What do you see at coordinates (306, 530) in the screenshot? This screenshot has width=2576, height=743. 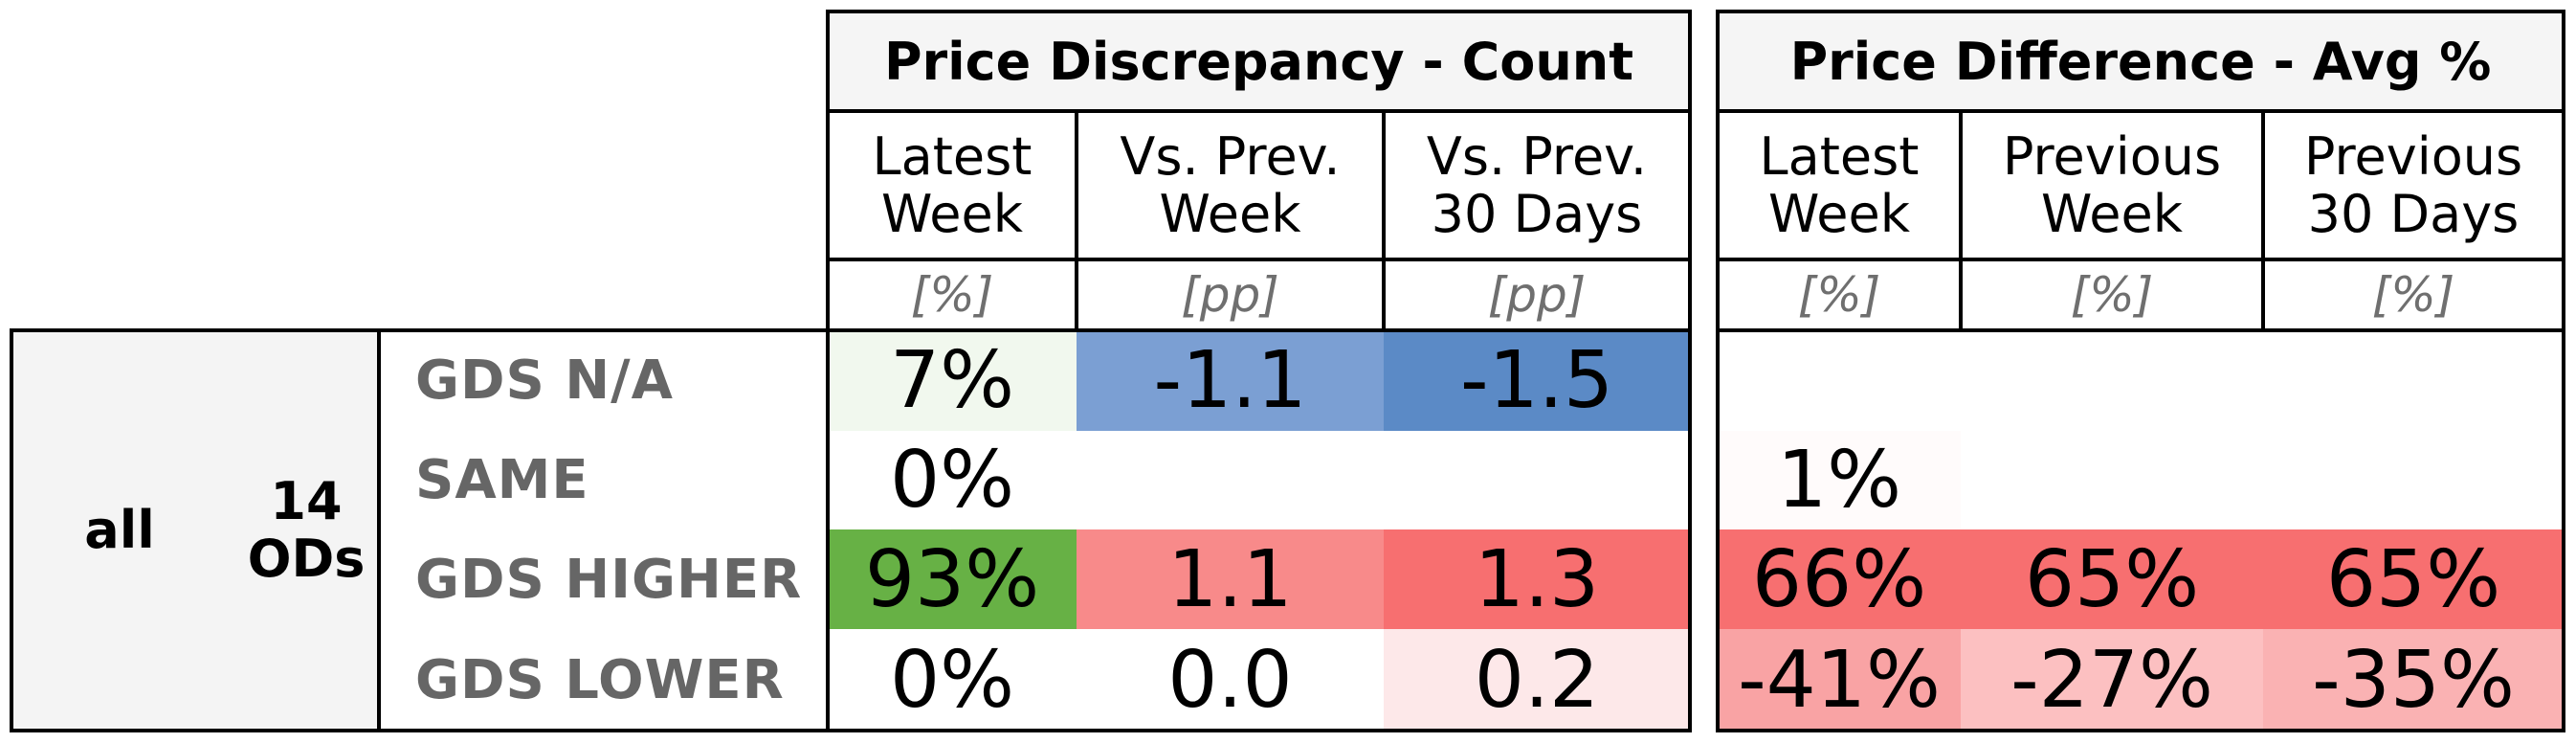 I see `group-sublabel: 14 ODs` at bounding box center [306, 530].